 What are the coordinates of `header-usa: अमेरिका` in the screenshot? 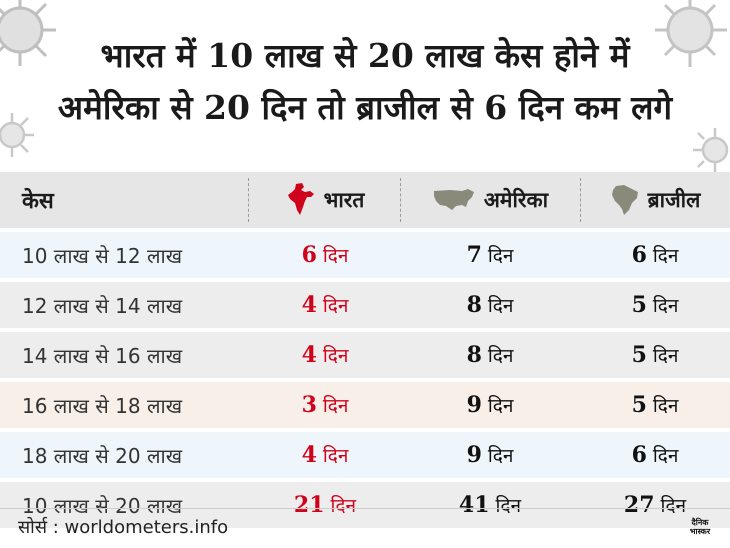 It's located at (490, 200).